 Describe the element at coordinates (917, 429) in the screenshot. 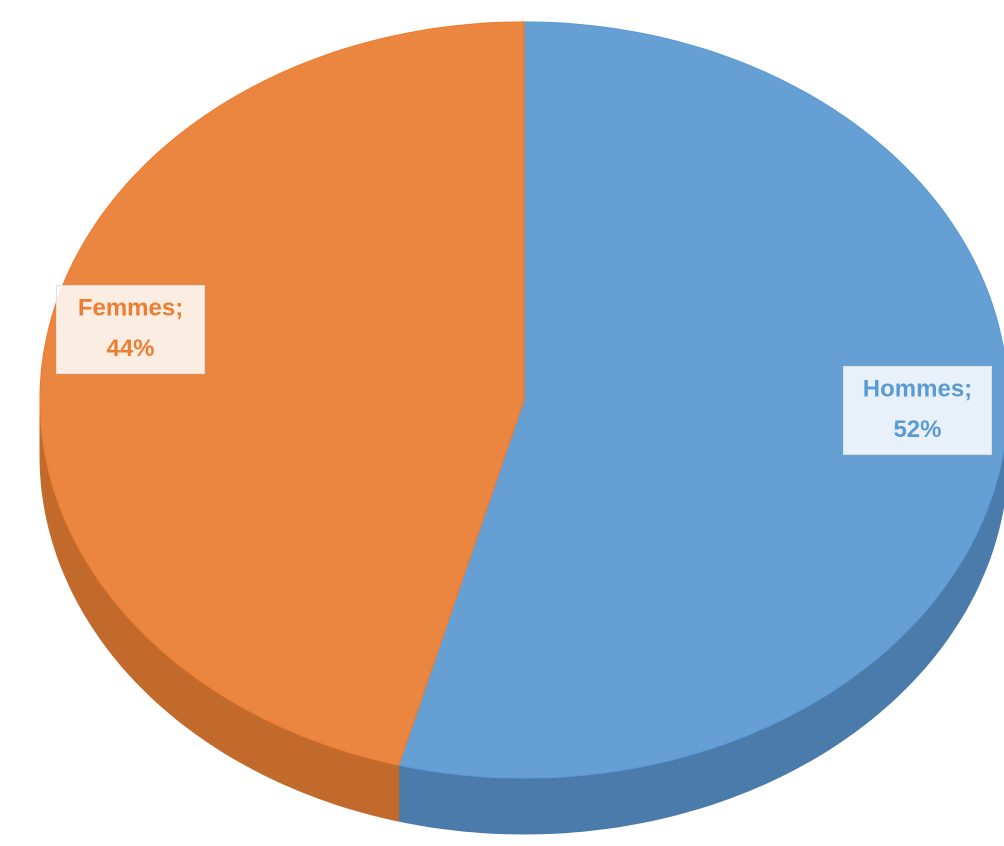

I see `label-value: 52%` at that location.